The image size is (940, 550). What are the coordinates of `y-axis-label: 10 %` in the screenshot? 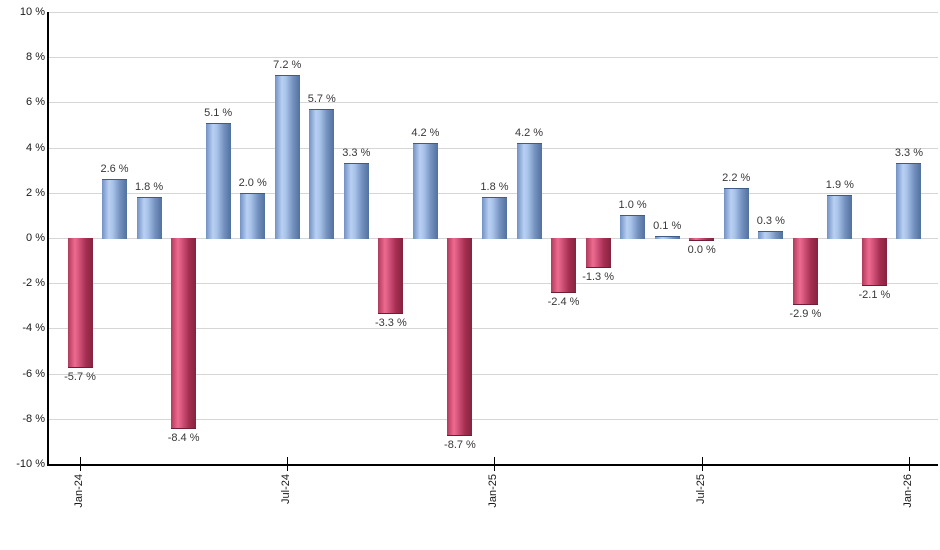 It's located at (32, 12).